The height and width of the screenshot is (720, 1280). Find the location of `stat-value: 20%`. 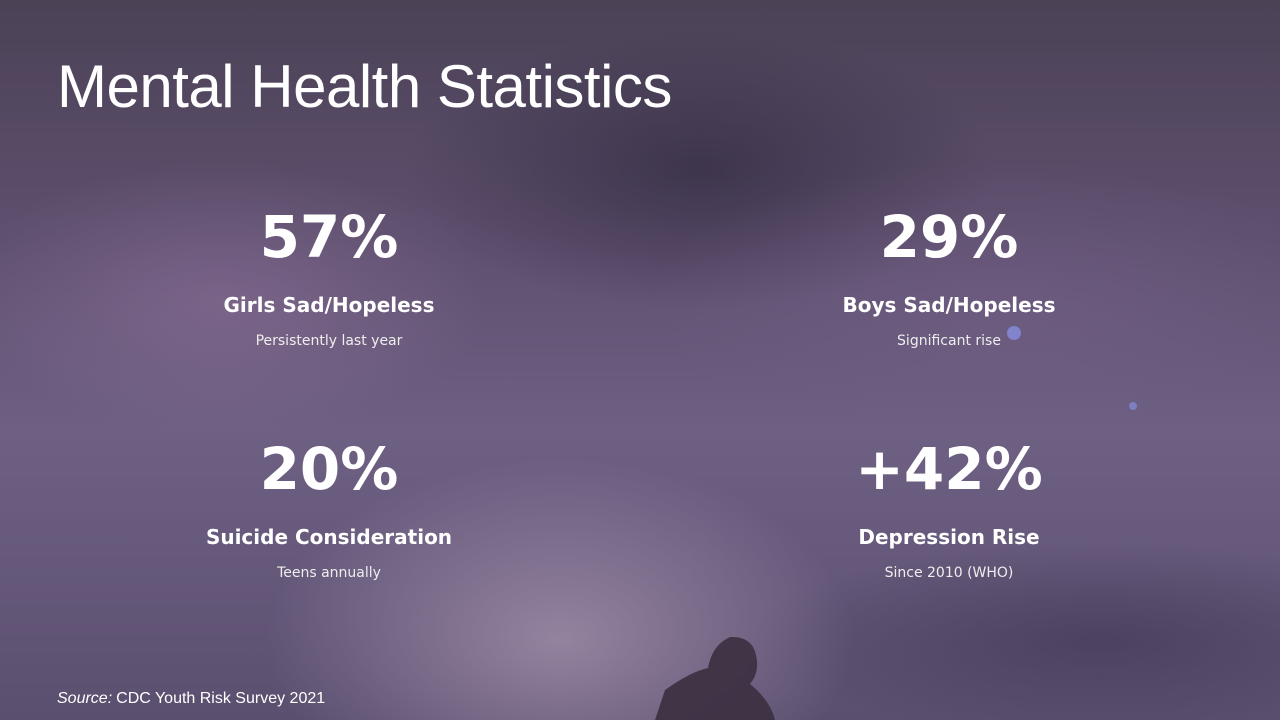

stat-value: 20% is located at coordinates (329, 469).